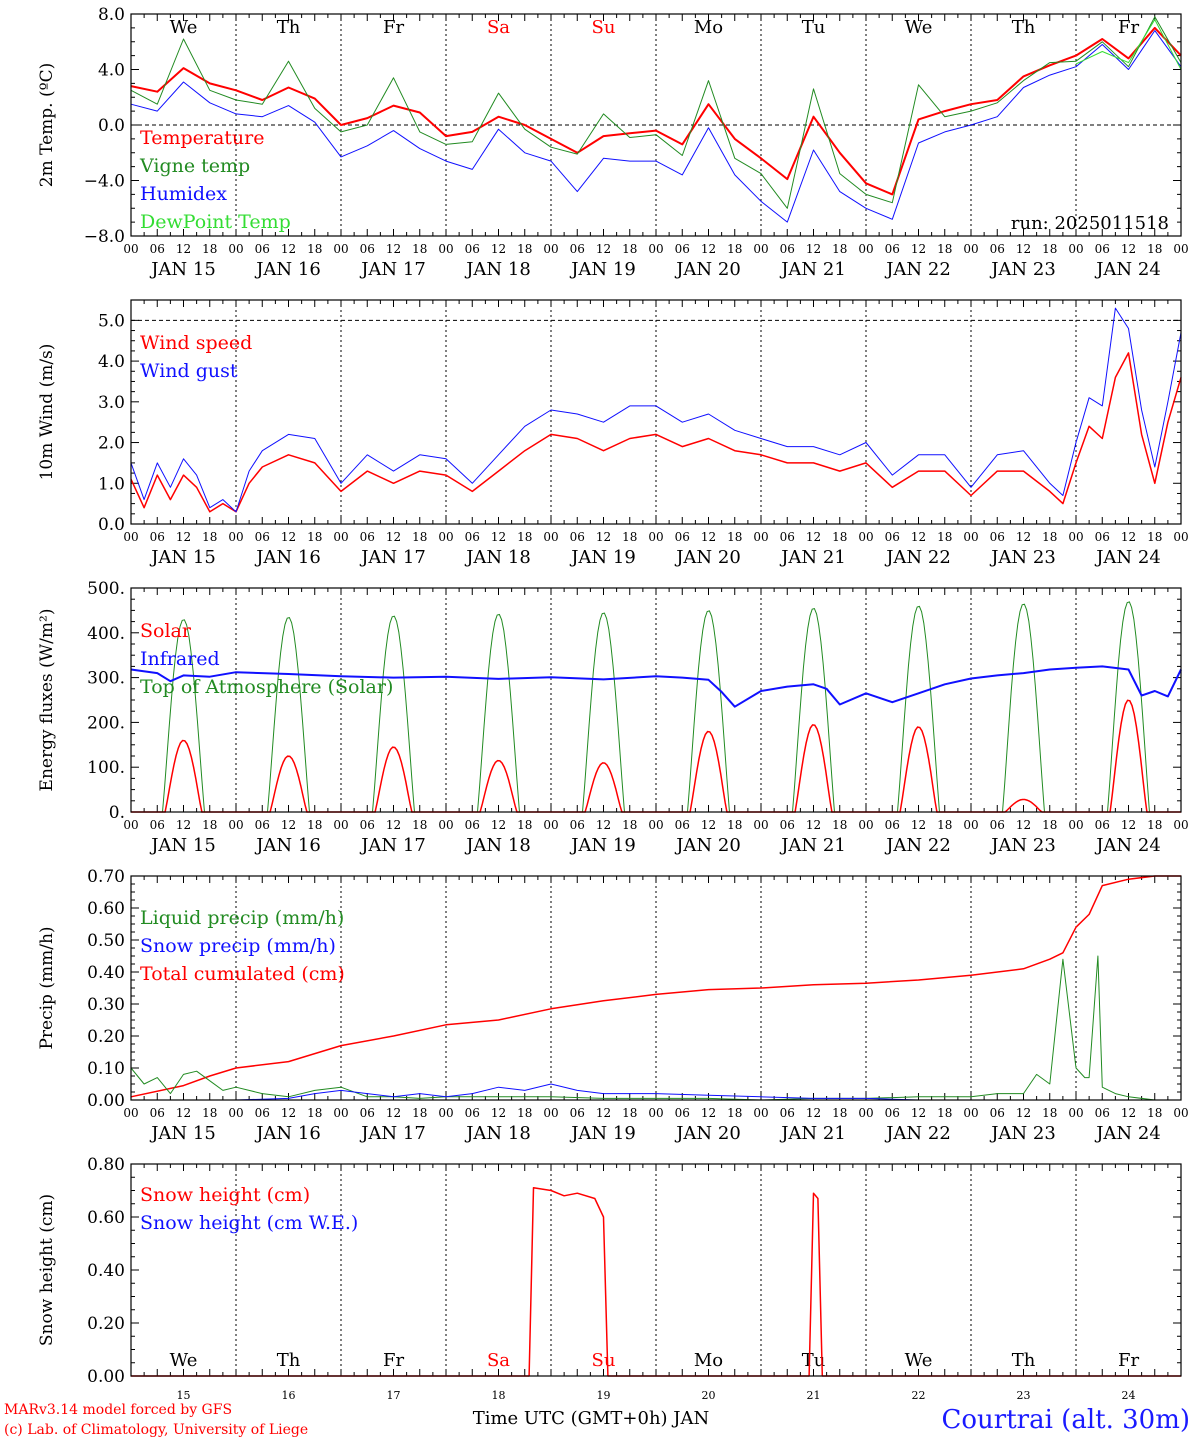 This screenshot has height=1440, width=1194. Describe the element at coordinates (708, 1360) in the screenshot. I see `weekday-label: Mo` at that location.